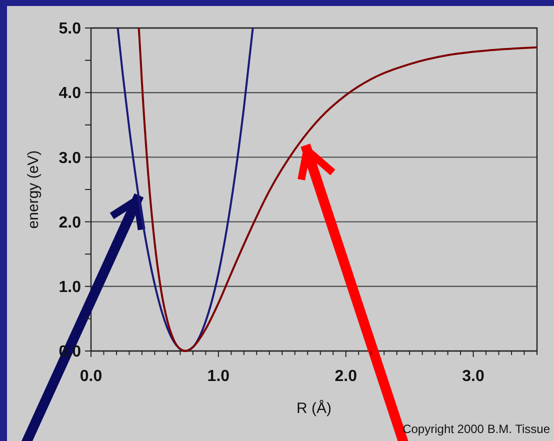 Image resolution: width=554 pixels, height=441 pixels. Describe the element at coordinates (70, 287) in the screenshot. I see `y-tick-label: 1.0` at that location.